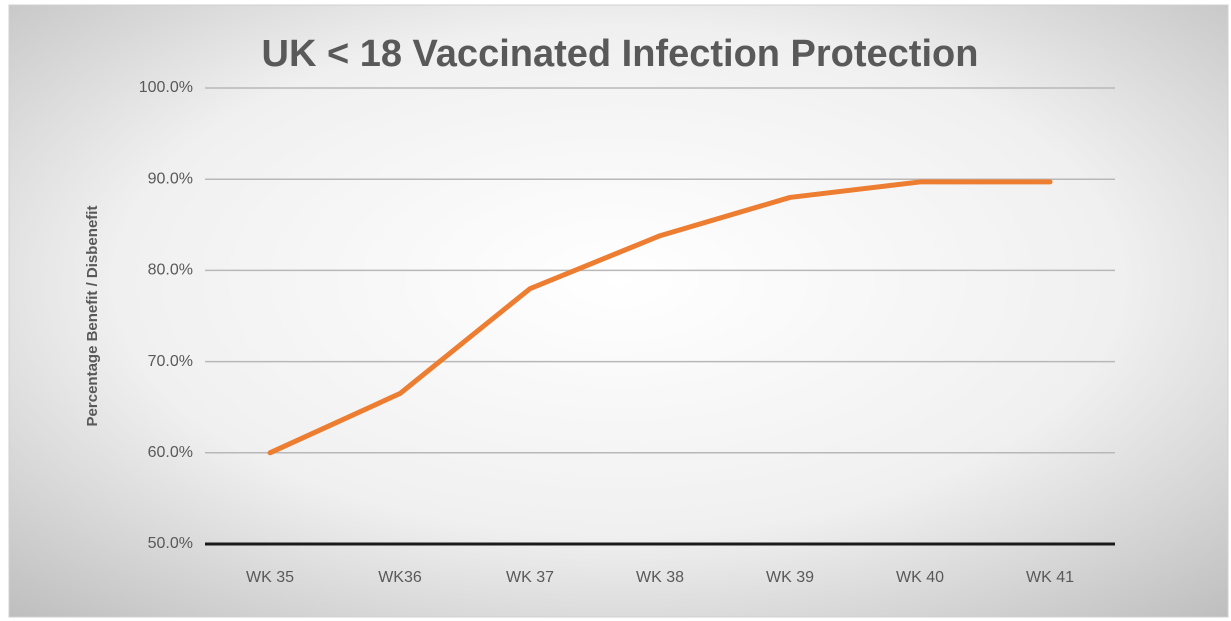 This screenshot has width=1231, height=621. Describe the element at coordinates (92, 316) in the screenshot. I see `y-axis-label: Percentage Benefit / Disbenefit` at that location.